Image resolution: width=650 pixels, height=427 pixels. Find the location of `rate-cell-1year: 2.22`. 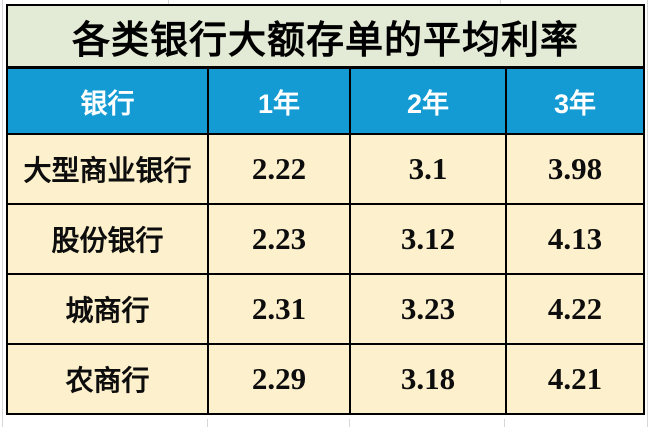

rate-cell-1year: 2.22 is located at coordinates (279, 169).